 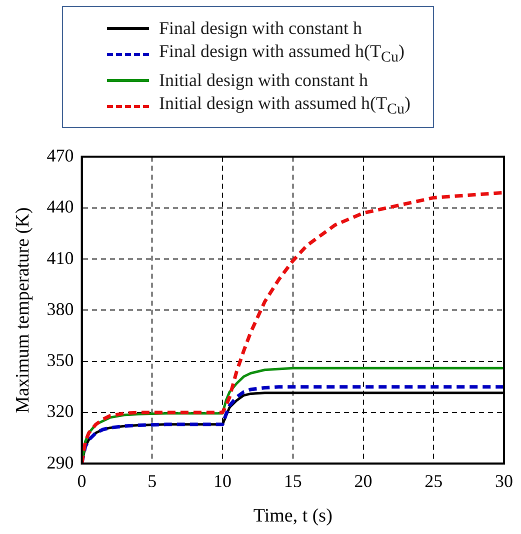 What do you see at coordinates (433, 481) in the screenshot?
I see `x-tick-label: 25` at bounding box center [433, 481].